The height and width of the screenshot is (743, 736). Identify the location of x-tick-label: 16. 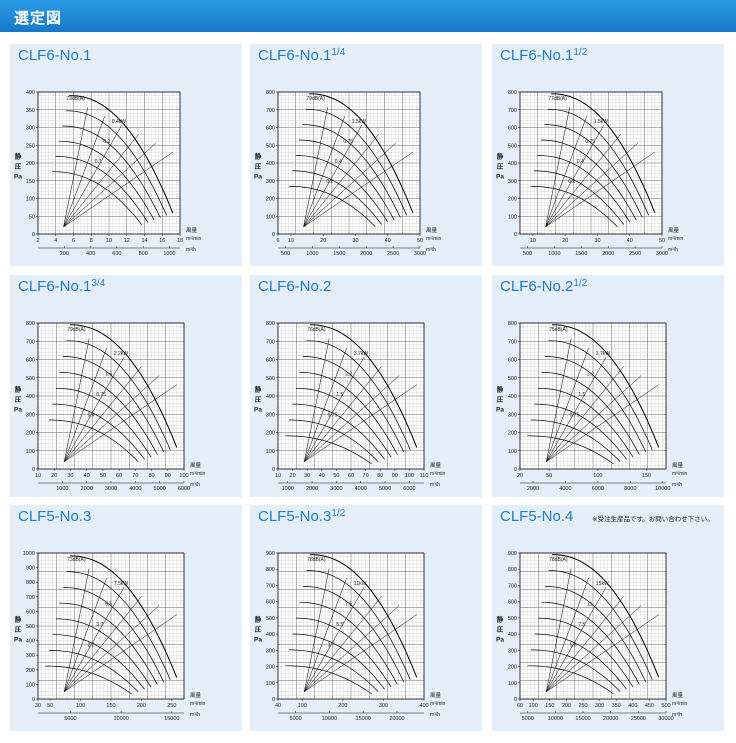
(162, 241).